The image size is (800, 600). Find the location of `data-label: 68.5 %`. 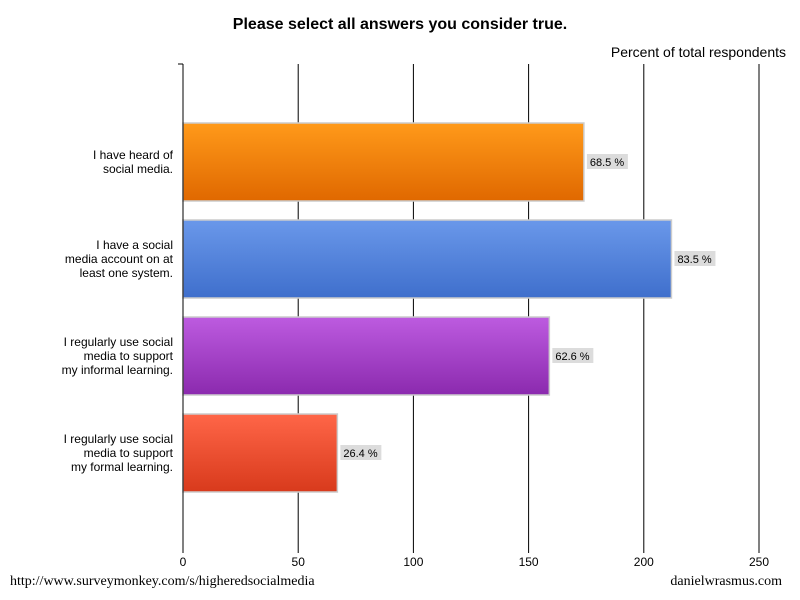

data-label: 68.5 % is located at coordinates (607, 163).